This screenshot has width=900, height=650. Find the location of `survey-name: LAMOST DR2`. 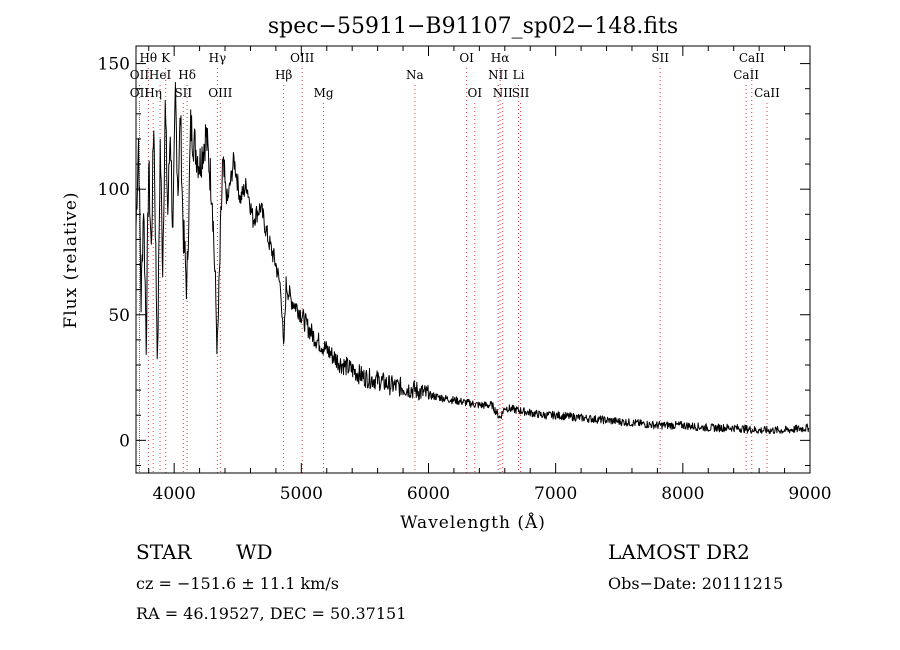

survey-name: LAMOST DR2 is located at coordinates (679, 552).